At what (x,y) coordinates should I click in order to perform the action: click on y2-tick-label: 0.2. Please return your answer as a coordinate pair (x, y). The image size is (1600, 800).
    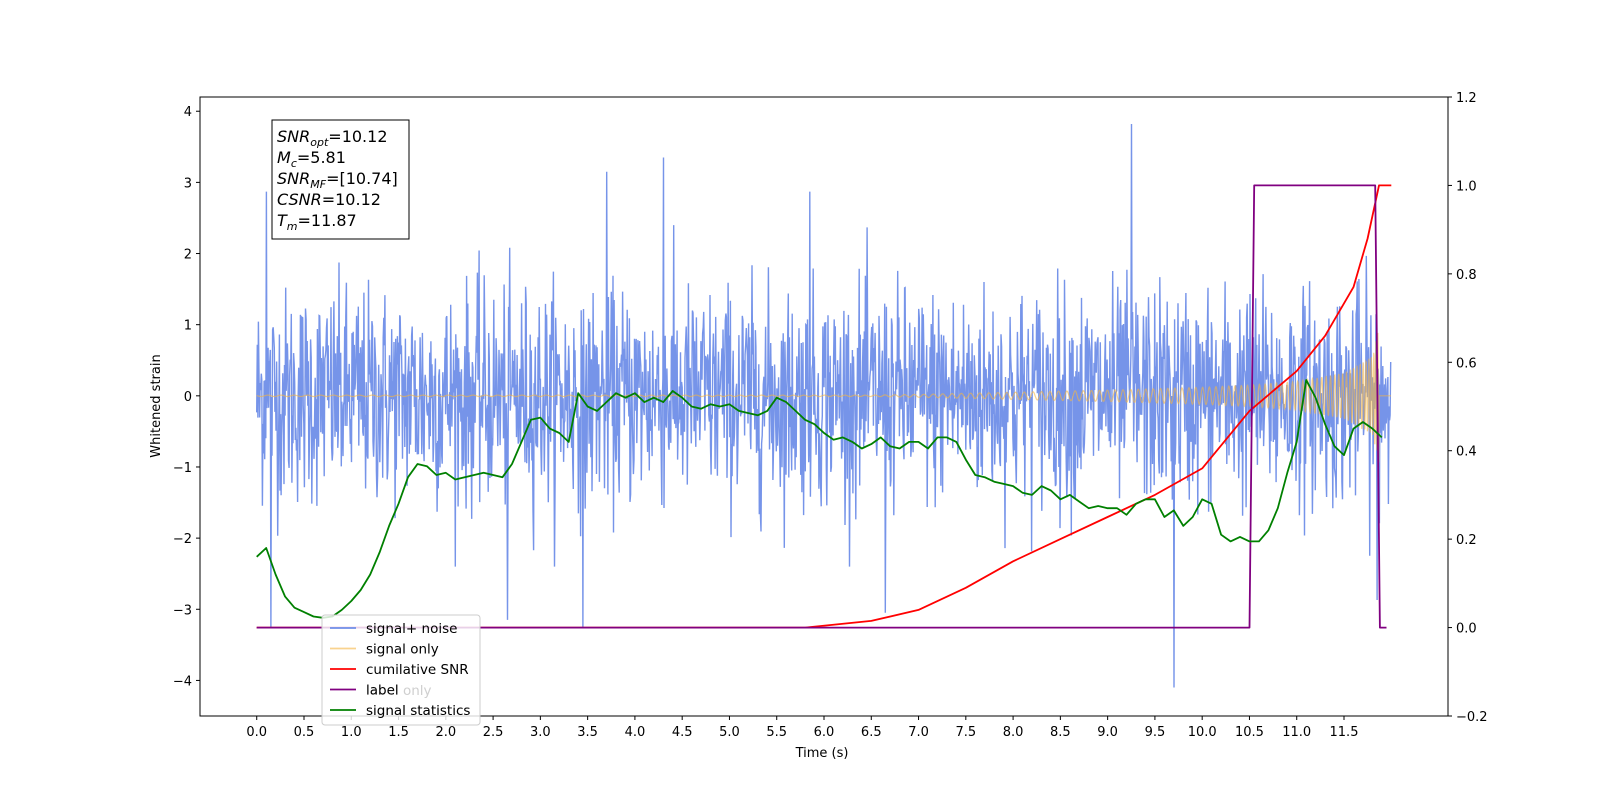
    Looking at the image, I should click on (1466, 540).